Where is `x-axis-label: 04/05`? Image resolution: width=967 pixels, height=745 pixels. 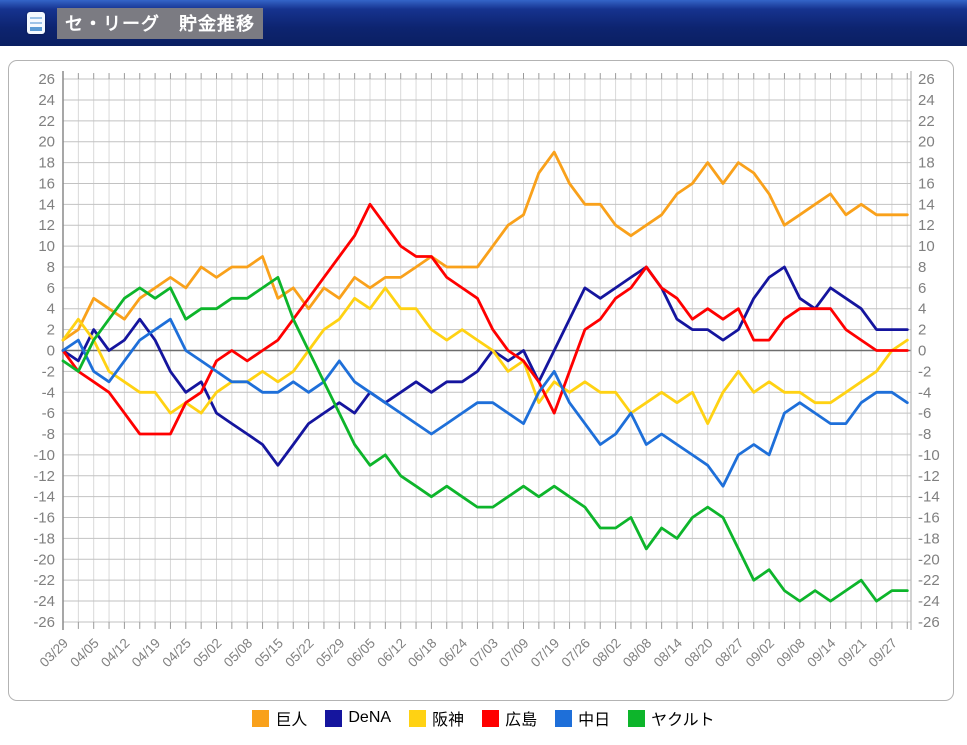
x-axis-label: 04/05 is located at coordinates (84, 652).